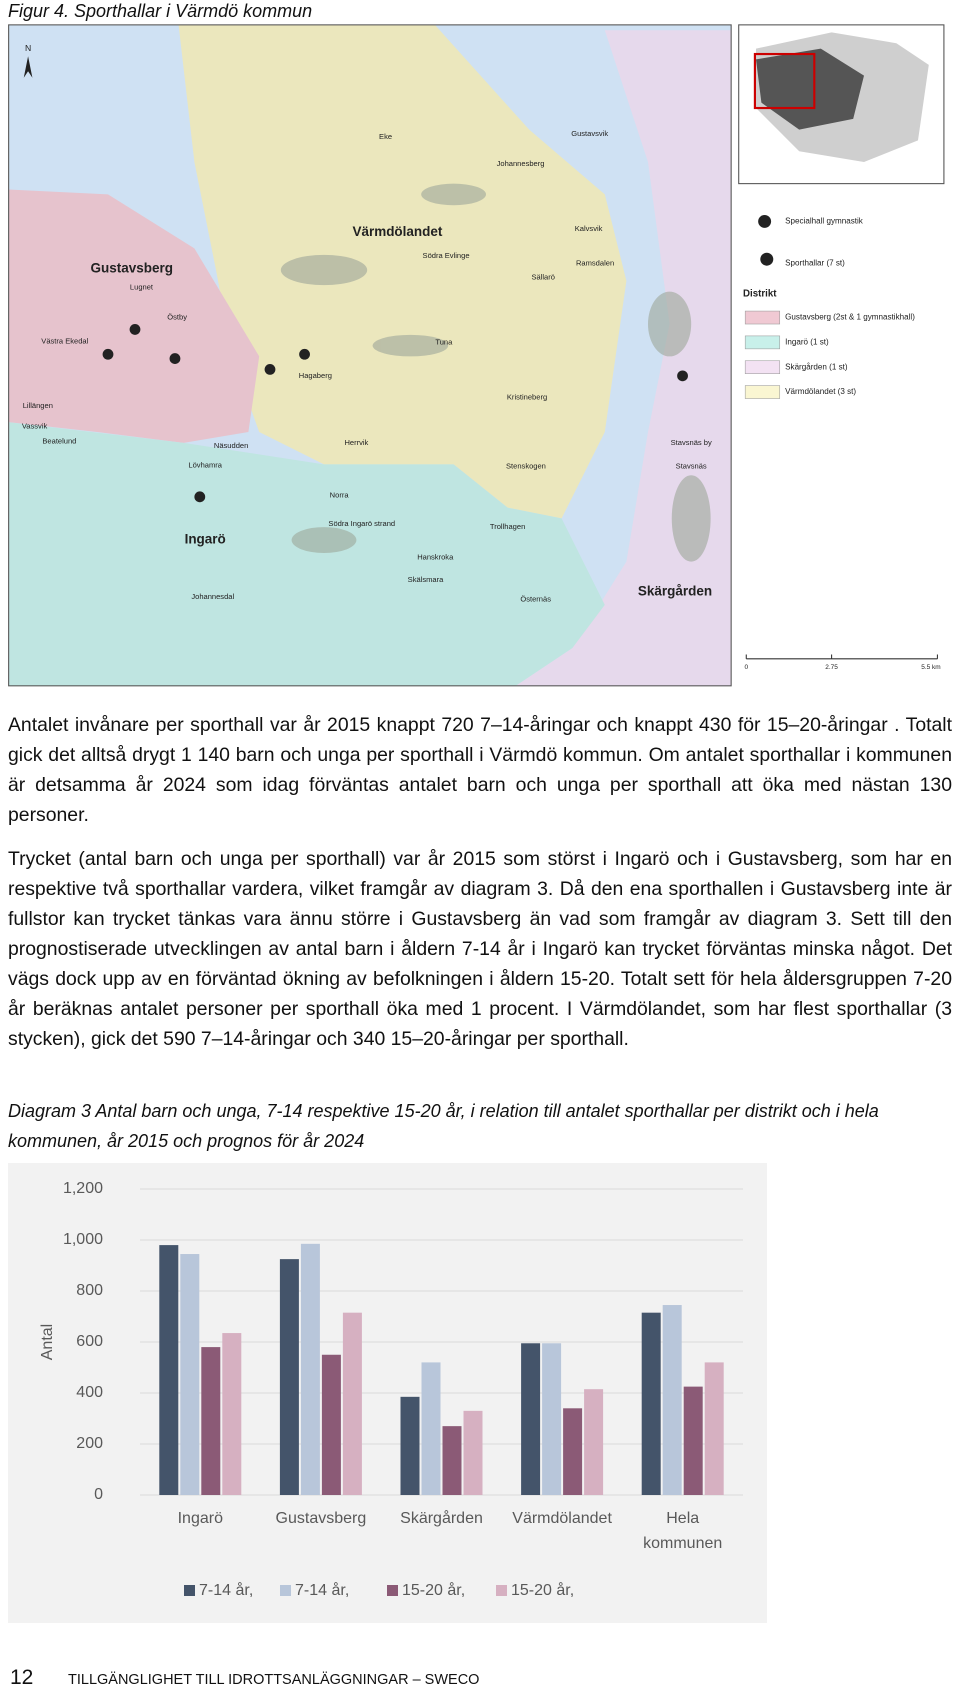 This screenshot has height=1702, width=960. I want to click on north-arrow, so click(28, 67).